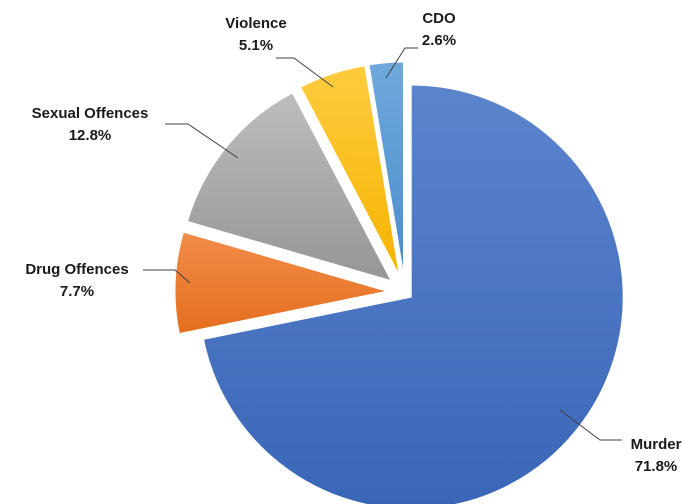 The image size is (700, 504). Describe the element at coordinates (167, 276) in the screenshot. I see `leader-line-drug-offences` at that location.